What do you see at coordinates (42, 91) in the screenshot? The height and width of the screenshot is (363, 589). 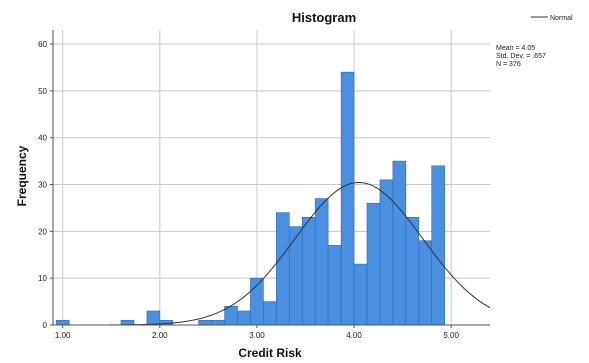 I see `y-tick-label: 50` at bounding box center [42, 91].